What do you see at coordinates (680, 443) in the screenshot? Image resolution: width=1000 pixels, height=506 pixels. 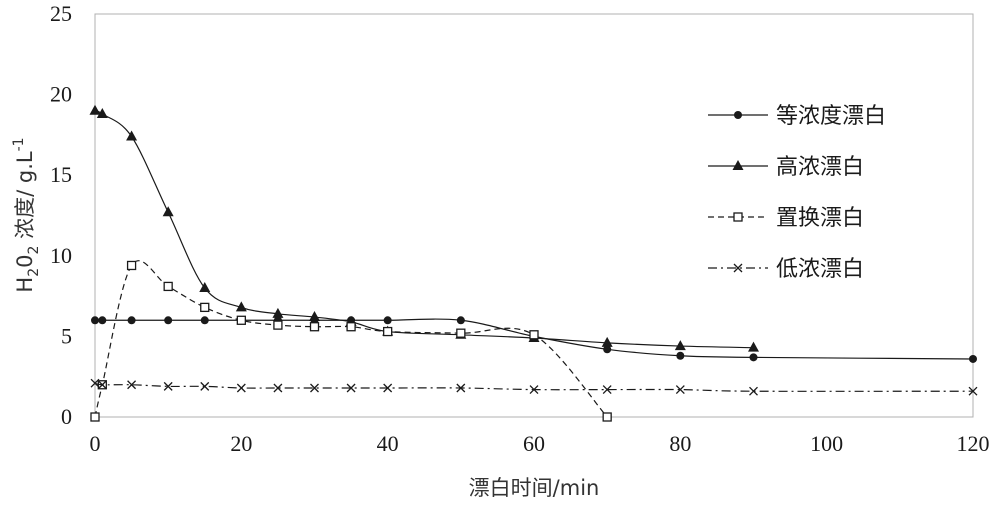 I see `x-tick-label: 80` at bounding box center [680, 443].